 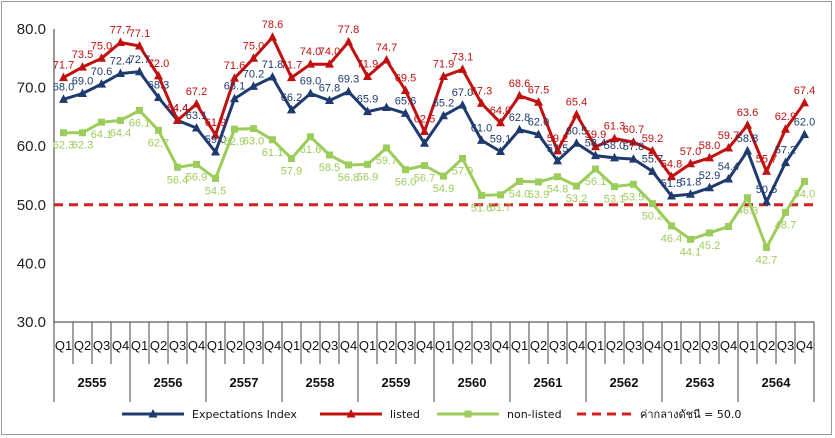 I want to click on data-label: 51.8, so click(x=690, y=182).